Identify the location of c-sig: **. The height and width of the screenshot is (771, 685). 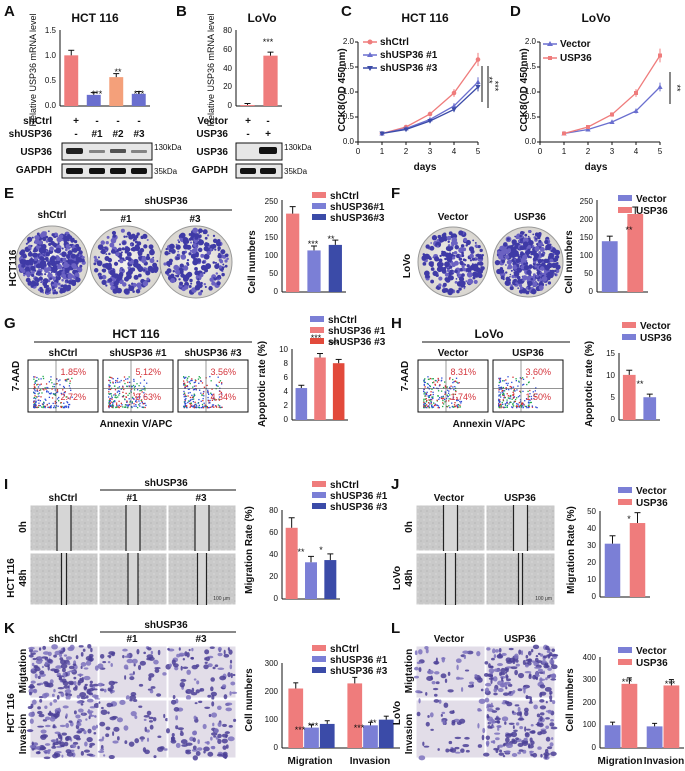
(489, 80).